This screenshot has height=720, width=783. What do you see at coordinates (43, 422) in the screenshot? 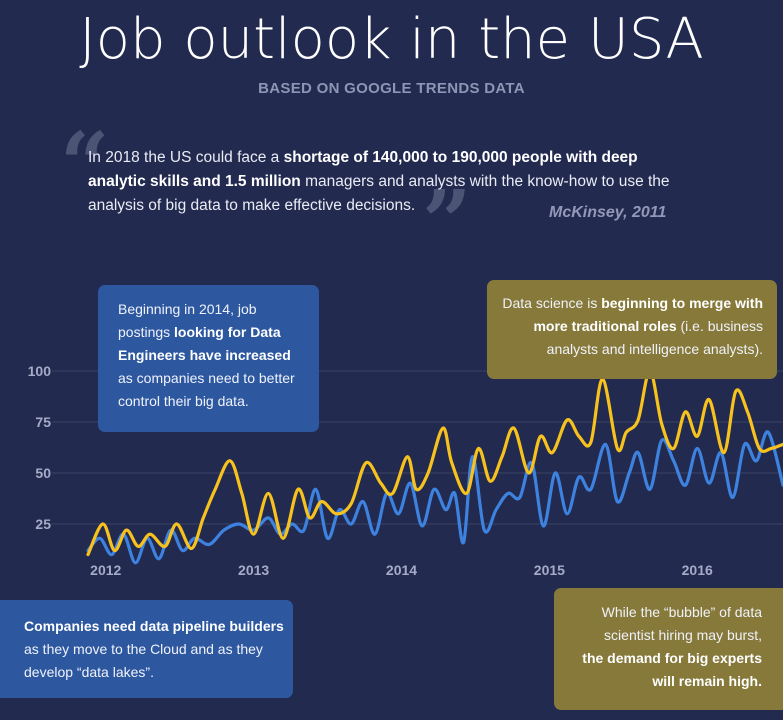
I see `y-tick-label: 75` at bounding box center [43, 422].